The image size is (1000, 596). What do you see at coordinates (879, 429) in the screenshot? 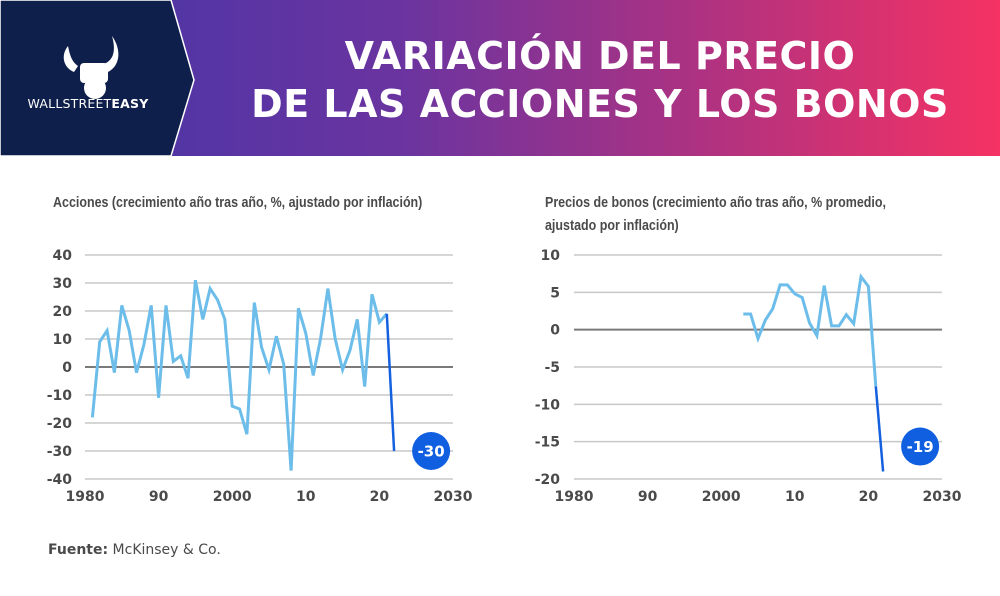
I see `bonds-series-latest` at bounding box center [879, 429].